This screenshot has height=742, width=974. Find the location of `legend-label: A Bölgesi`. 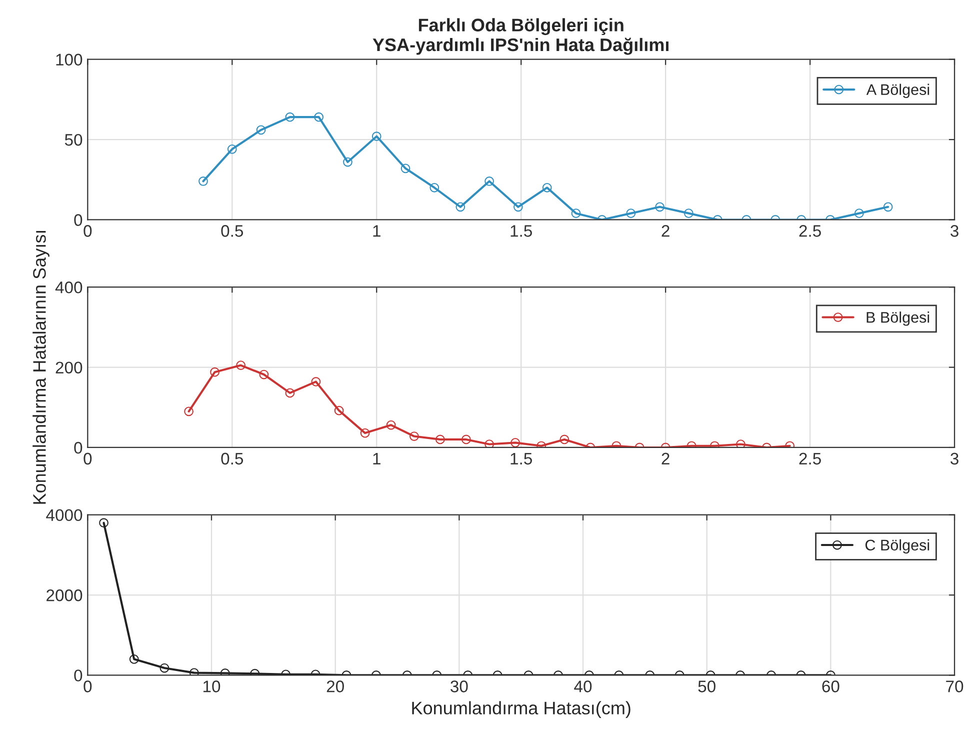

legend-label: A Bölgesi is located at coordinates (898, 91).